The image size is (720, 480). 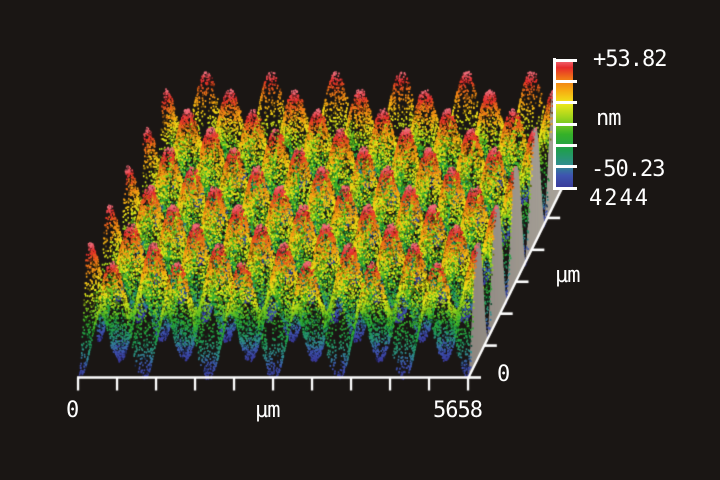 I want to click on z-axis-unit-label: nm, so click(x=608, y=118).